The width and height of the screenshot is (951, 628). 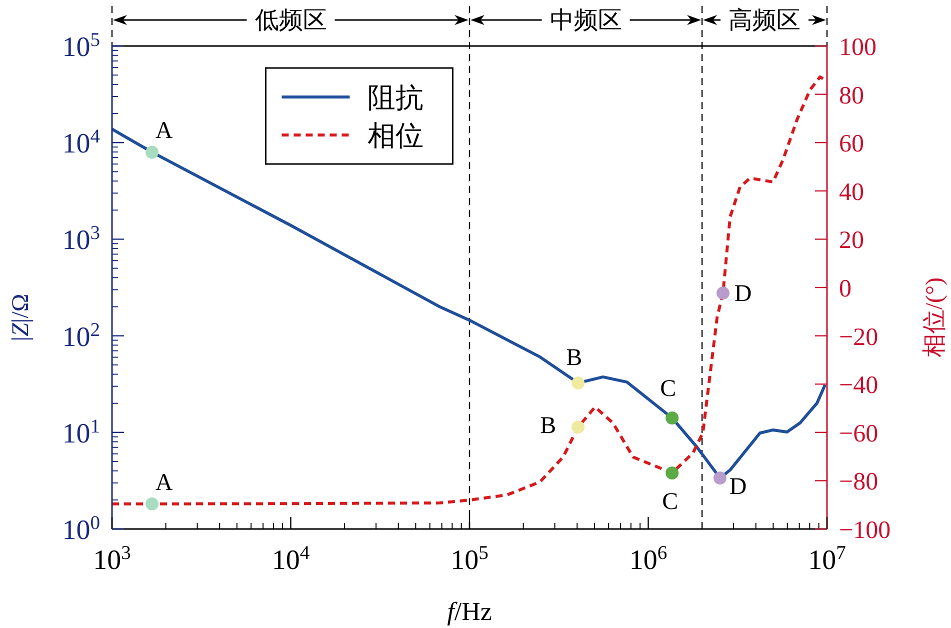 What do you see at coordinates (858, 386) in the screenshot?
I see `y2-tick-label: −40` at bounding box center [858, 386].